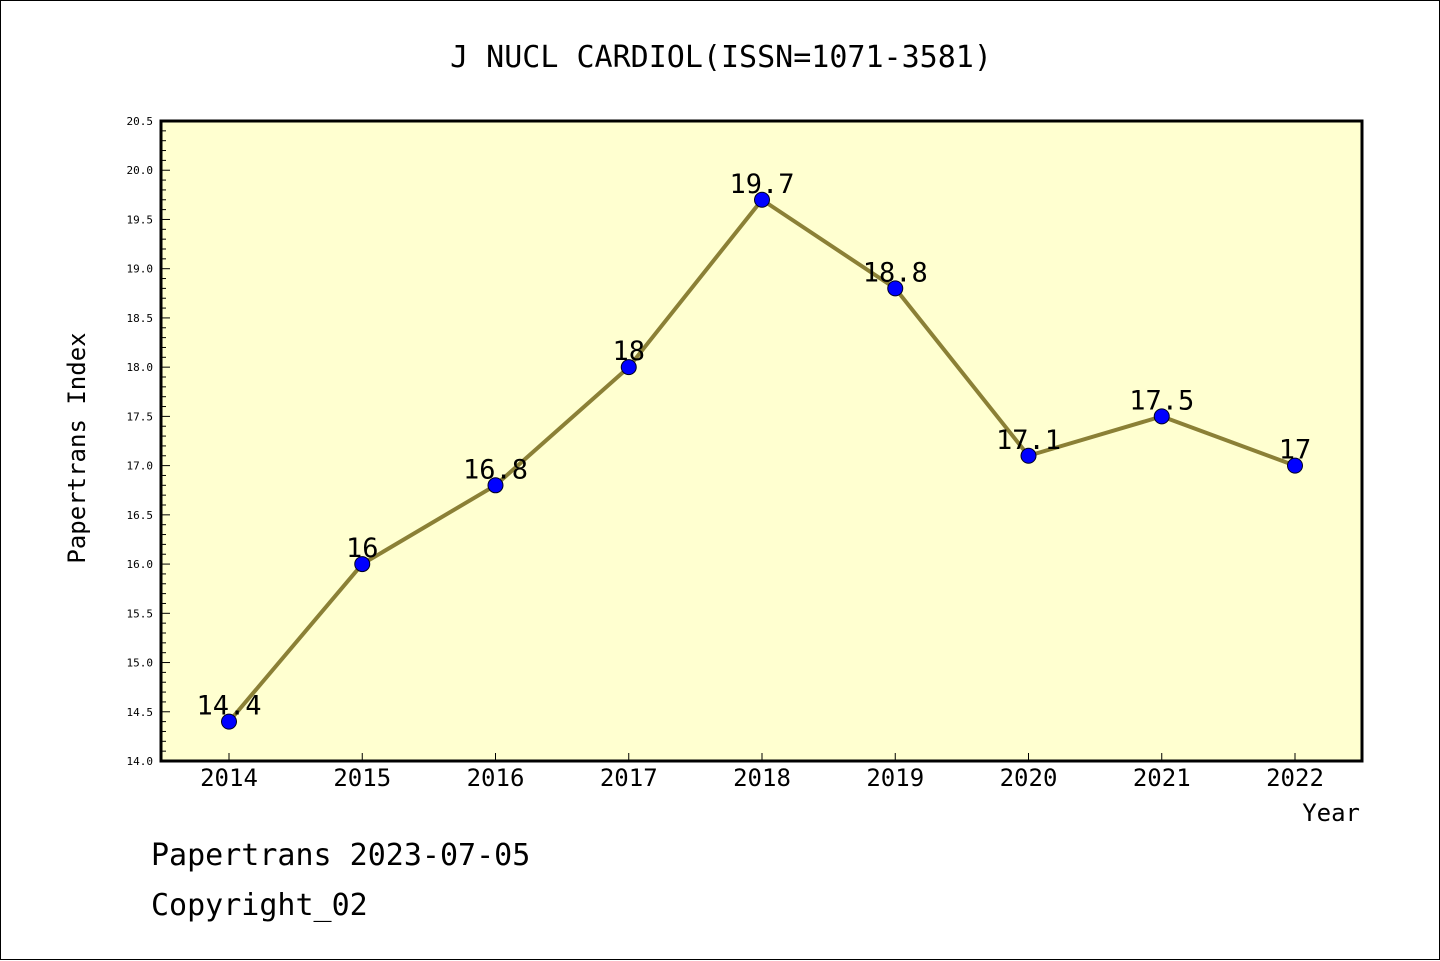 This screenshot has width=1440, height=961. I want to click on data-label: 19.7, so click(761, 184).